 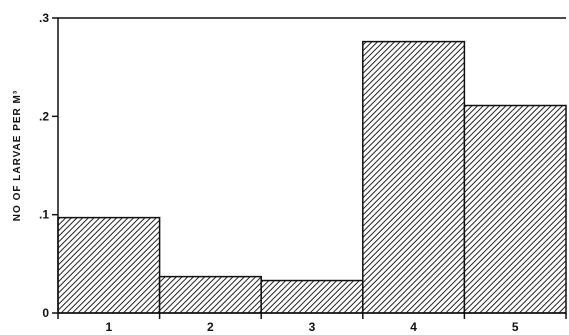 What do you see at coordinates (44, 215) in the screenshot?
I see `y-tick-label: .1` at bounding box center [44, 215].